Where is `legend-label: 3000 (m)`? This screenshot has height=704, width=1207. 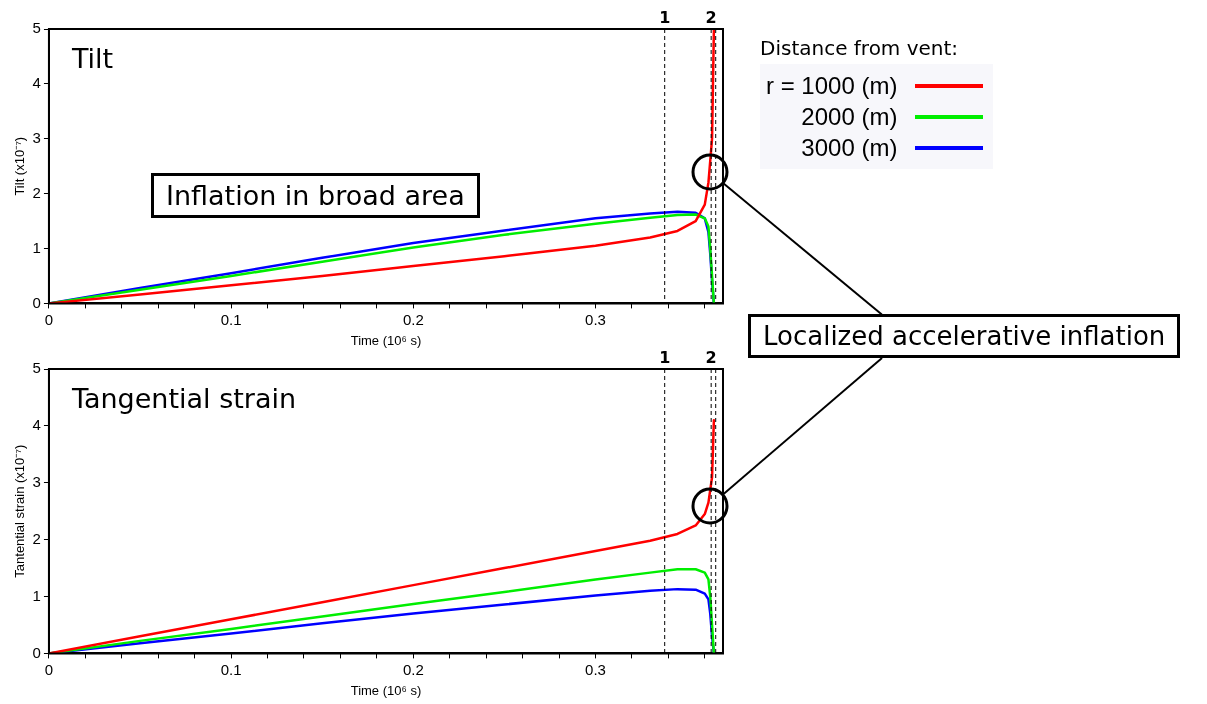 legend-label: 3000 (m) is located at coordinates (849, 147).